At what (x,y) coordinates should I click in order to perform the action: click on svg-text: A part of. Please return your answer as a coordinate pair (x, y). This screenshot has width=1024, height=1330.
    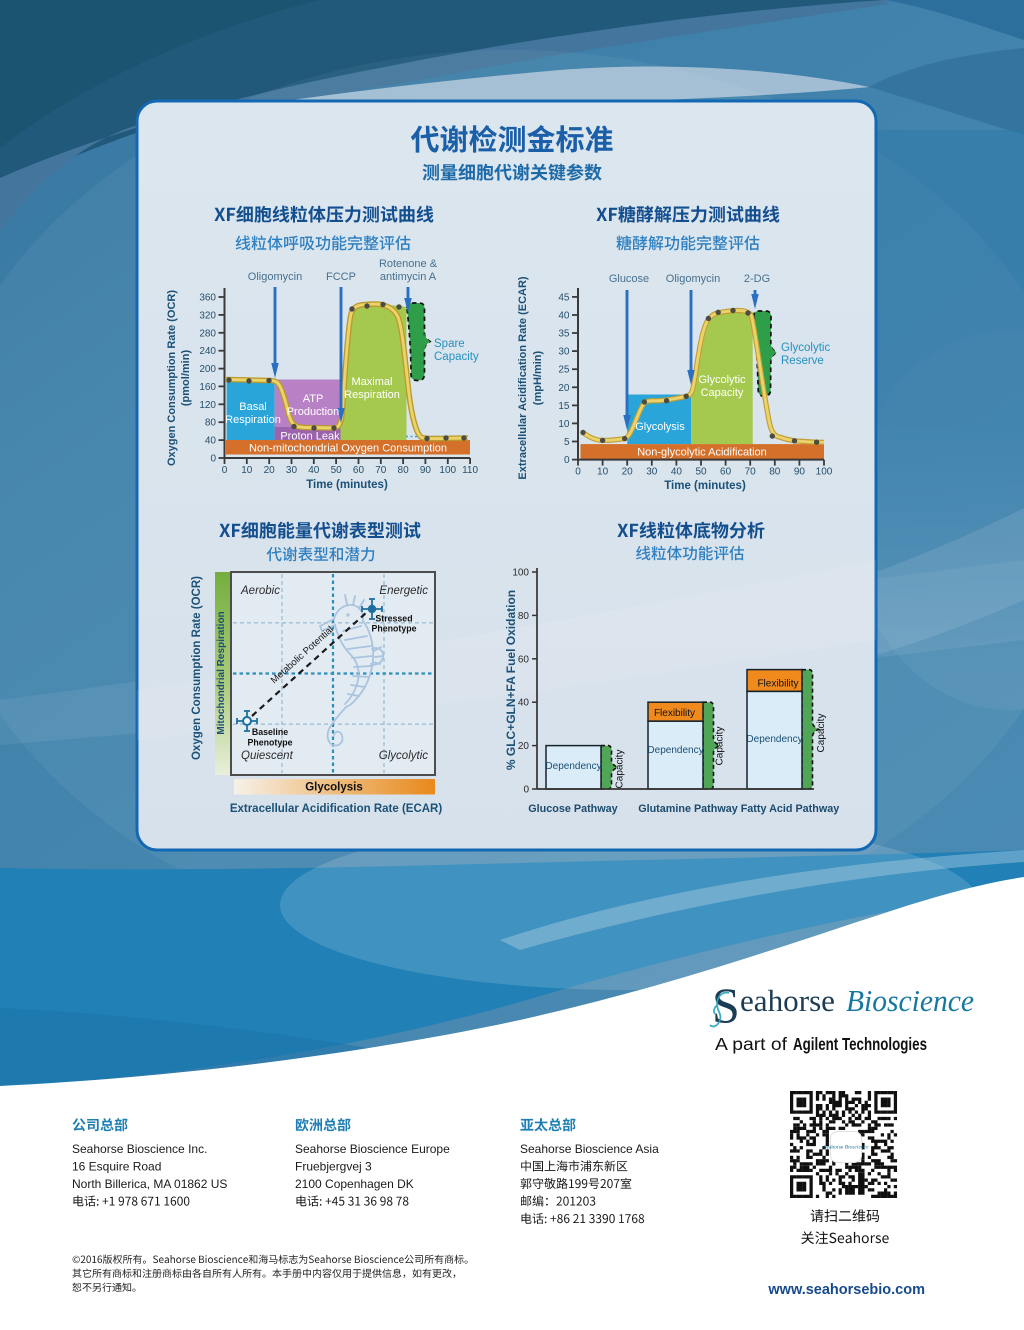
    Looking at the image, I should click on (751, 1044).